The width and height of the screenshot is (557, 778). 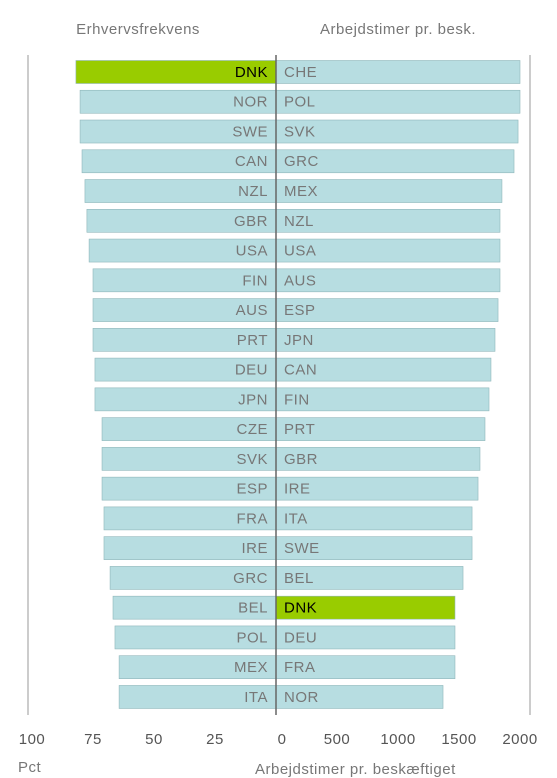 What do you see at coordinates (215, 739) in the screenshot?
I see `x-tick-label: 25` at bounding box center [215, 739].